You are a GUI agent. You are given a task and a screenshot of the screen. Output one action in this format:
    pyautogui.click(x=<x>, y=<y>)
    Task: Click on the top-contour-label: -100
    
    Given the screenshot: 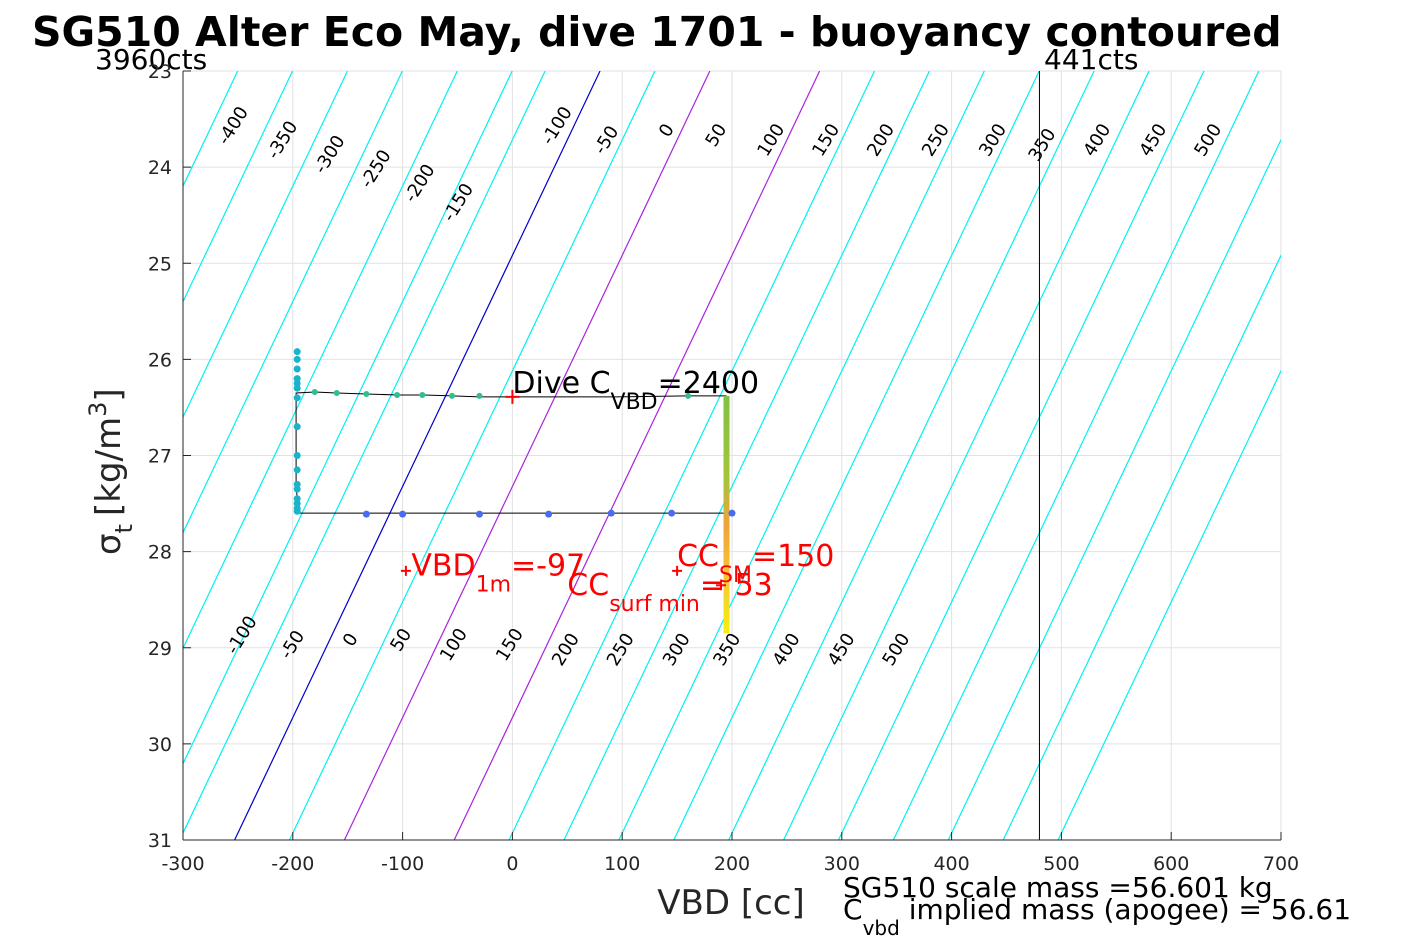 What is the action you would take?
    pyautogui.click(x=556, y=126)
    